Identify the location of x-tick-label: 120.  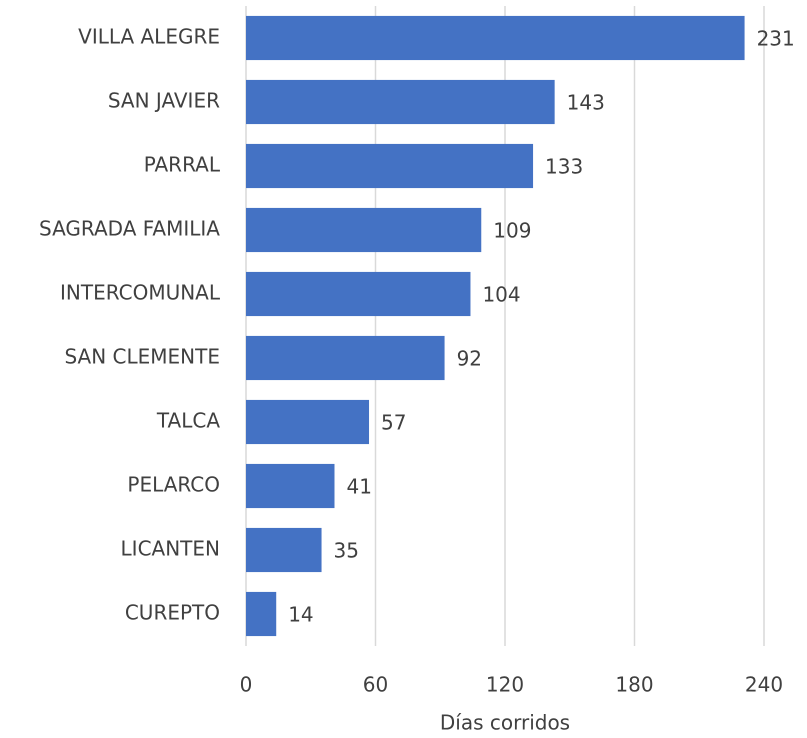
(505, 685).